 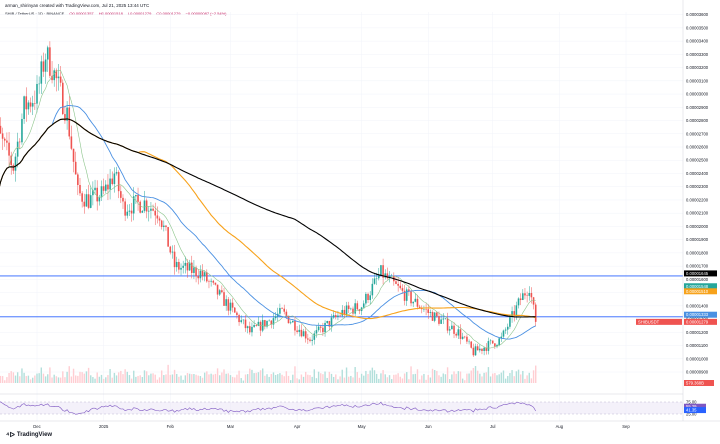 What do you see at coordinates (697, 273) in the screenshot?
I see `price-tag-label: 0.00001645` at bounding box center [697, 273].